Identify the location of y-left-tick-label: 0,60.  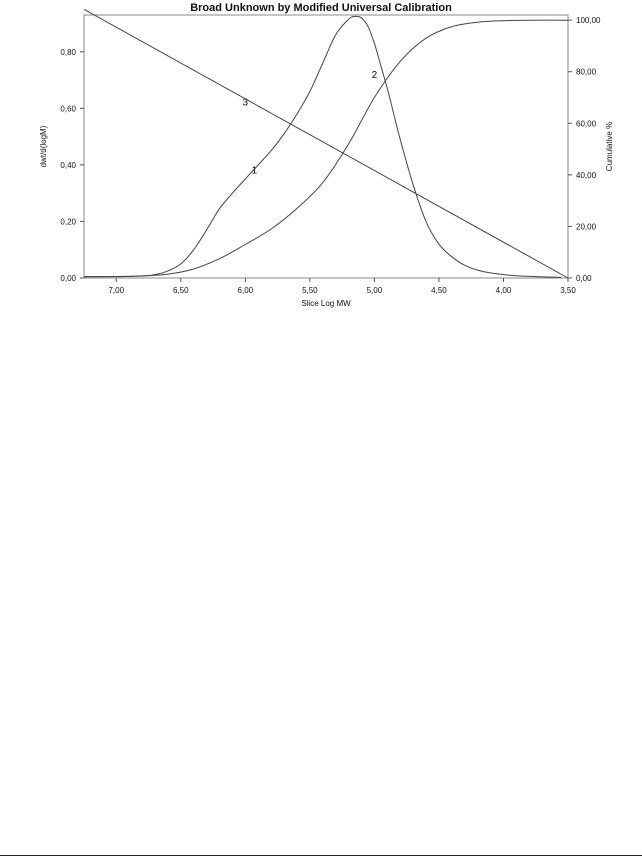
(68, 108).